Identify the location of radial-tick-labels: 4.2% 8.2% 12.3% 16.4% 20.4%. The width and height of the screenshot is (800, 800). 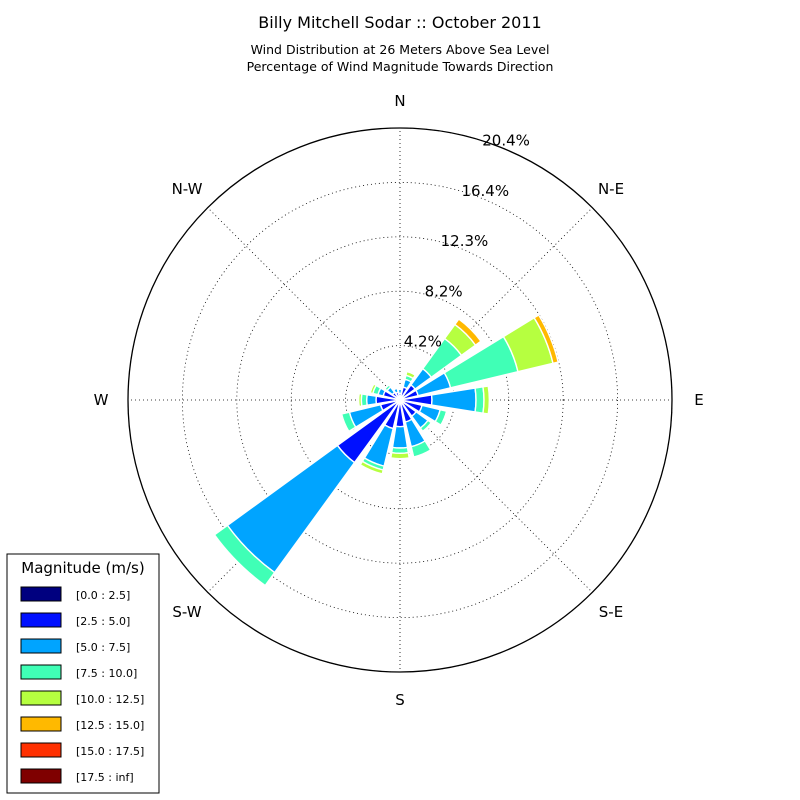
(467, 241).